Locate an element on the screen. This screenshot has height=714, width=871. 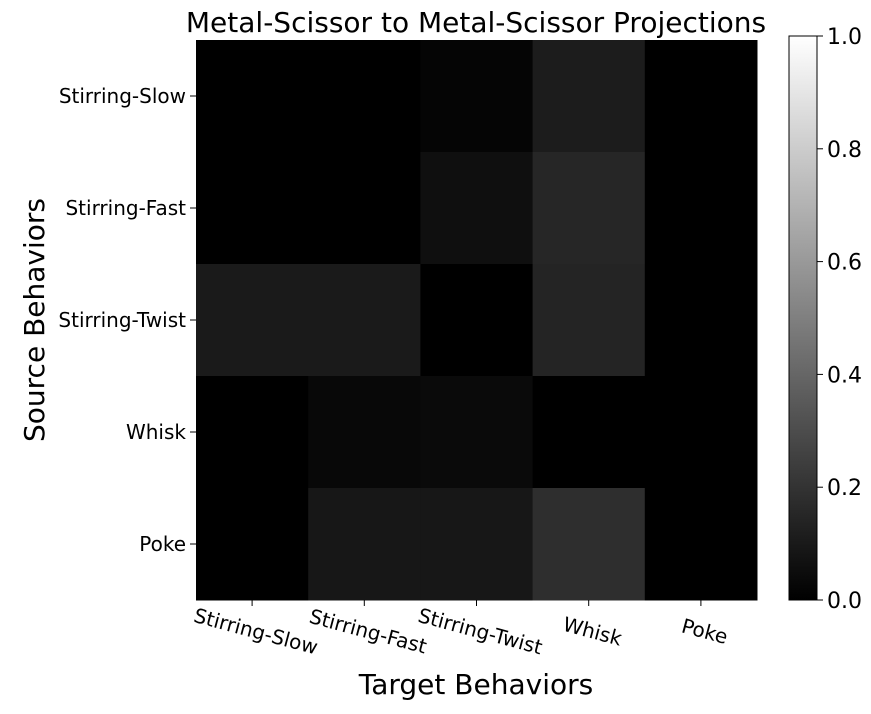
x-tick-label: Stirring-Slow is located at coordinates (255, 631).